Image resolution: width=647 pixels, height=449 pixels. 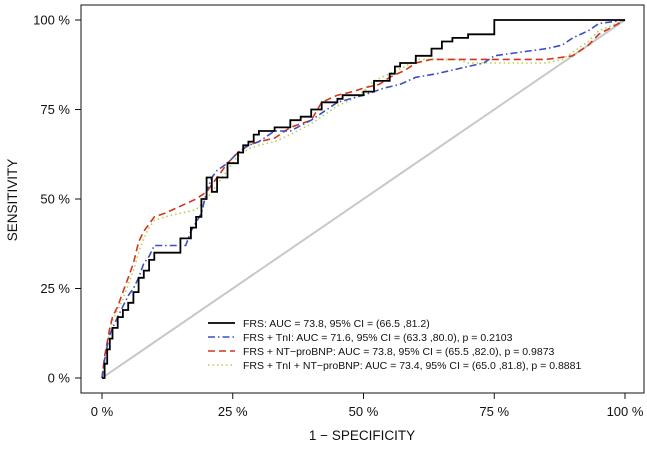 I want to click on y-tick-label: 75 %, so click(x=55, y=109).